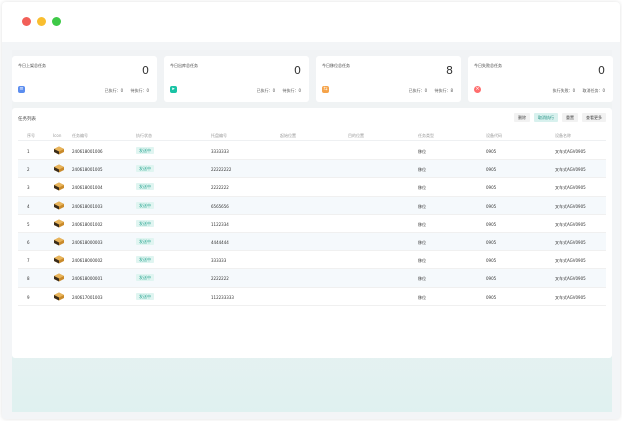 The width and height of the screenshot is (622, 421). I want to click on card-failed-tasks: 今日失败总任务 0 × 执行失败：0 取消任务：0, so click(540, 79).